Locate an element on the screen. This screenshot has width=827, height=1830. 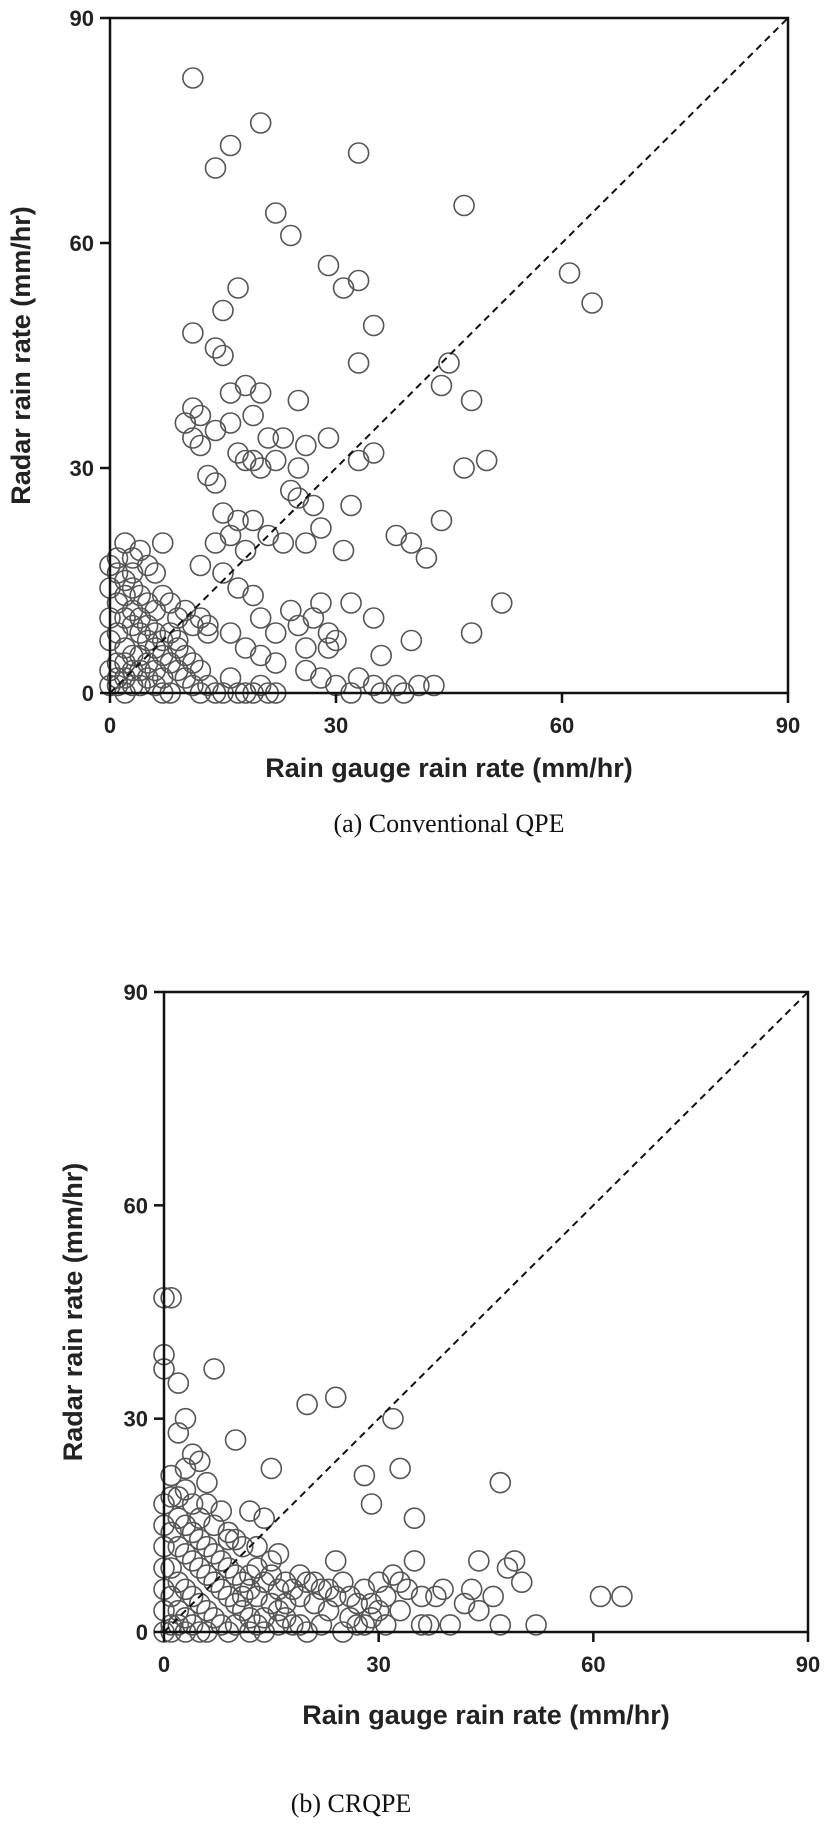
figure-caption: (a) Conventional QPE is located at coordinates (448, 823).